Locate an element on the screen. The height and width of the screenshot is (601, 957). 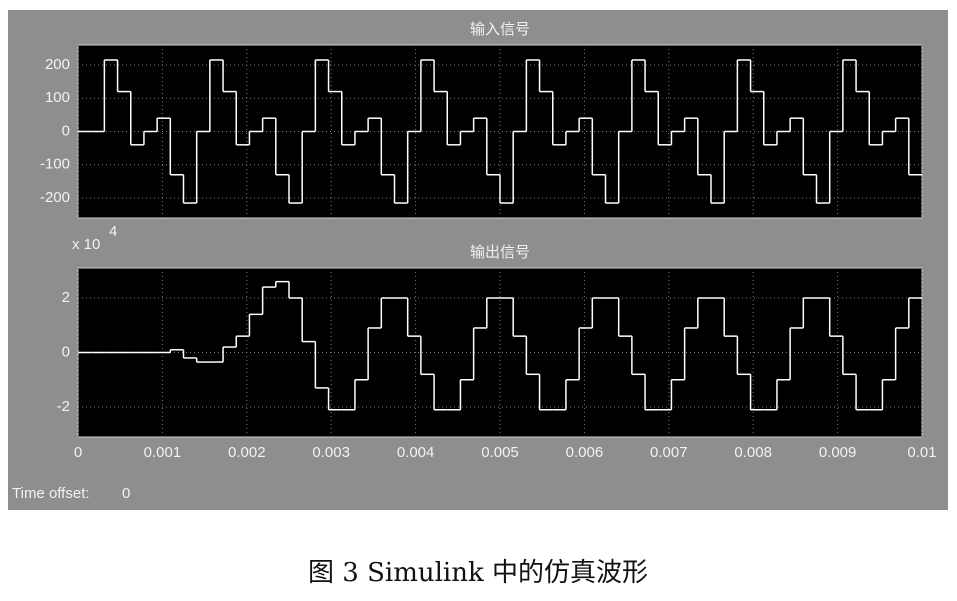
x-tick-label: 0.003 is located at coordinates (331, 452).